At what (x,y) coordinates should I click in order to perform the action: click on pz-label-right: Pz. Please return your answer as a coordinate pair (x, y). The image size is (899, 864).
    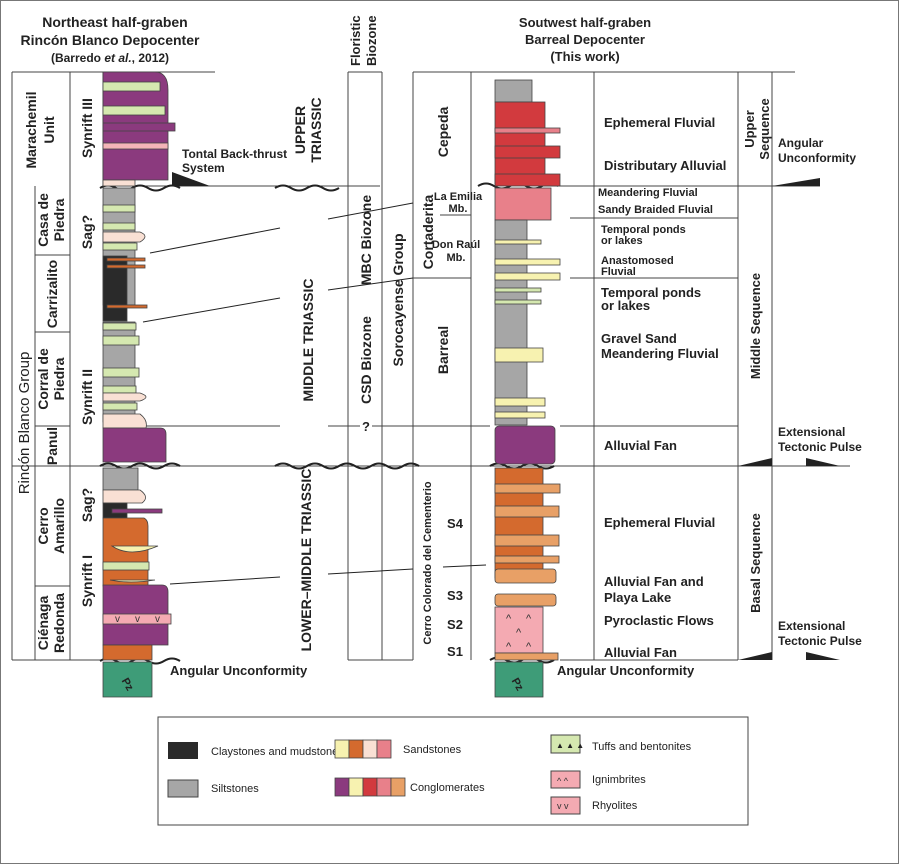
    Looking at the image, I should click on (517, 685).